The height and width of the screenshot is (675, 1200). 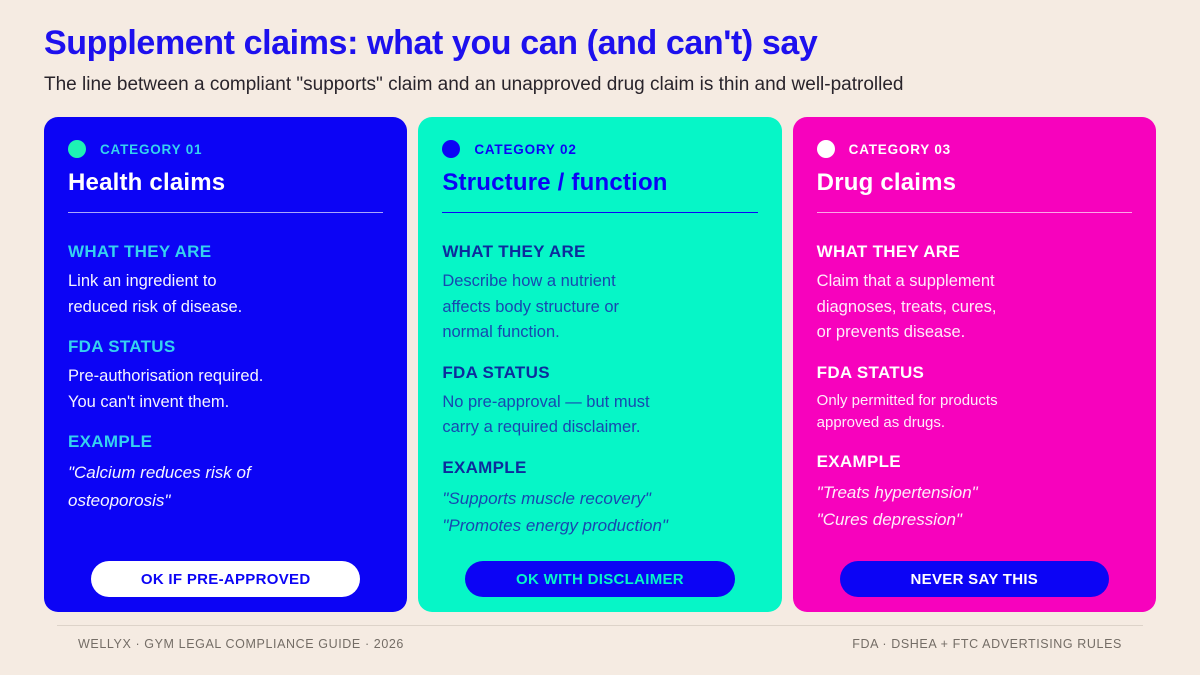 I want to click on card-title: Health claims, so click(x=147, y=182).